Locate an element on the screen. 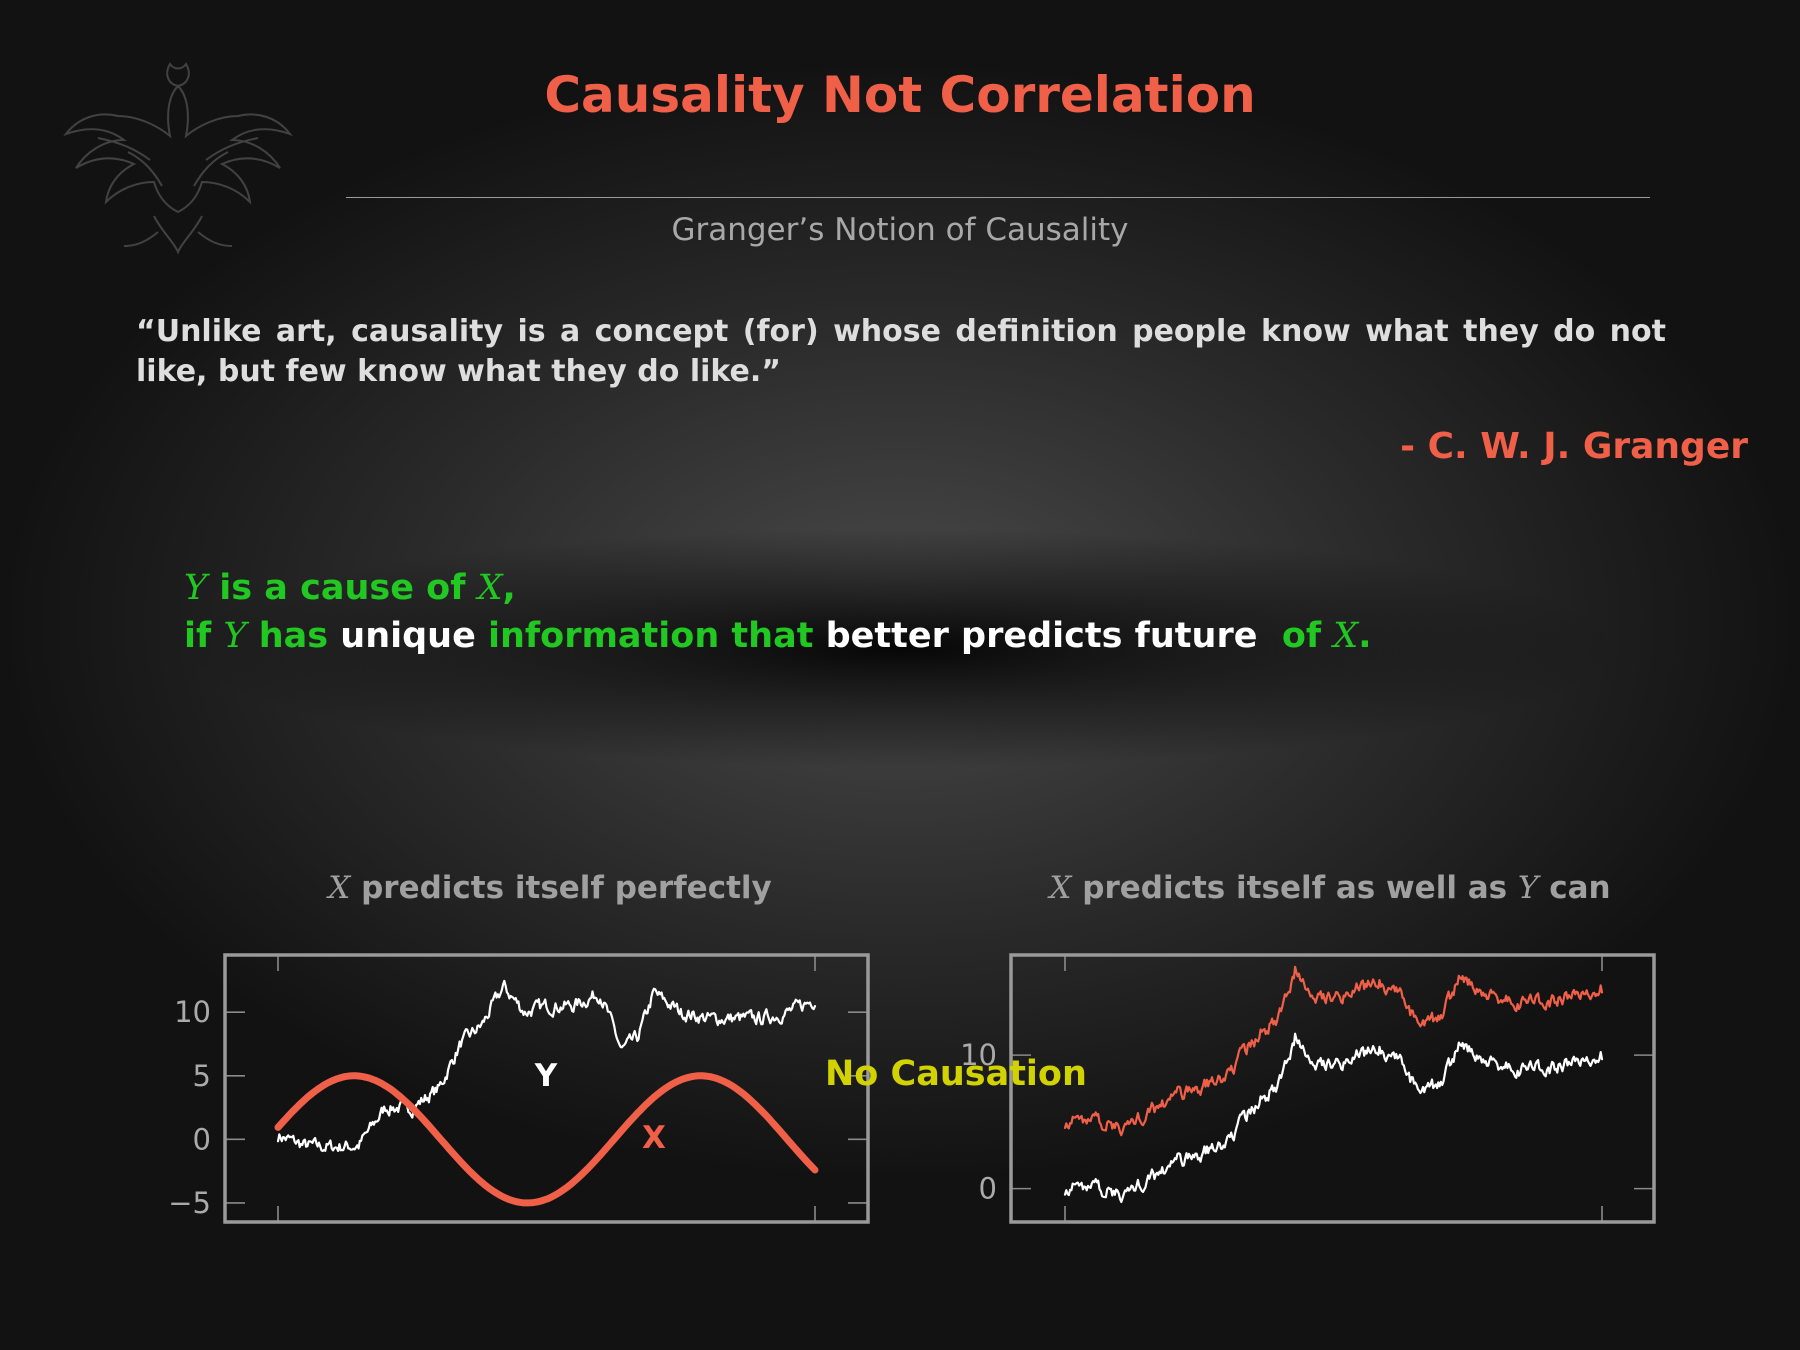  caption-var-y: Y is located at coordinates (1528, 888).